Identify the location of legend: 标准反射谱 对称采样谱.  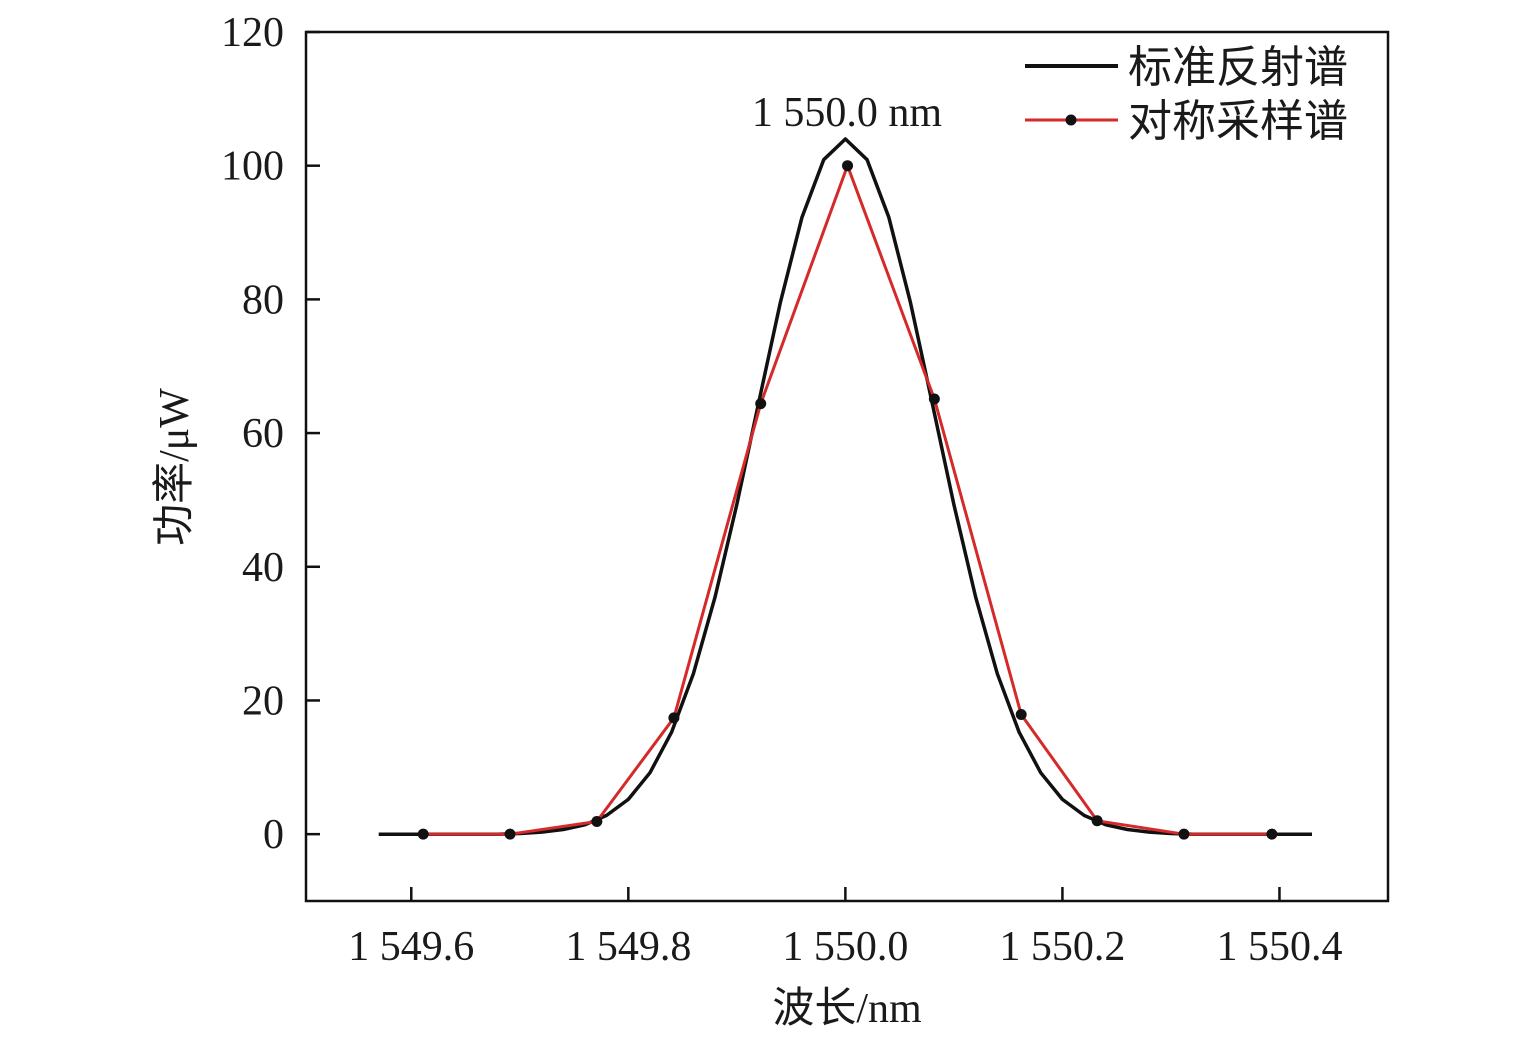
(1186, 94).